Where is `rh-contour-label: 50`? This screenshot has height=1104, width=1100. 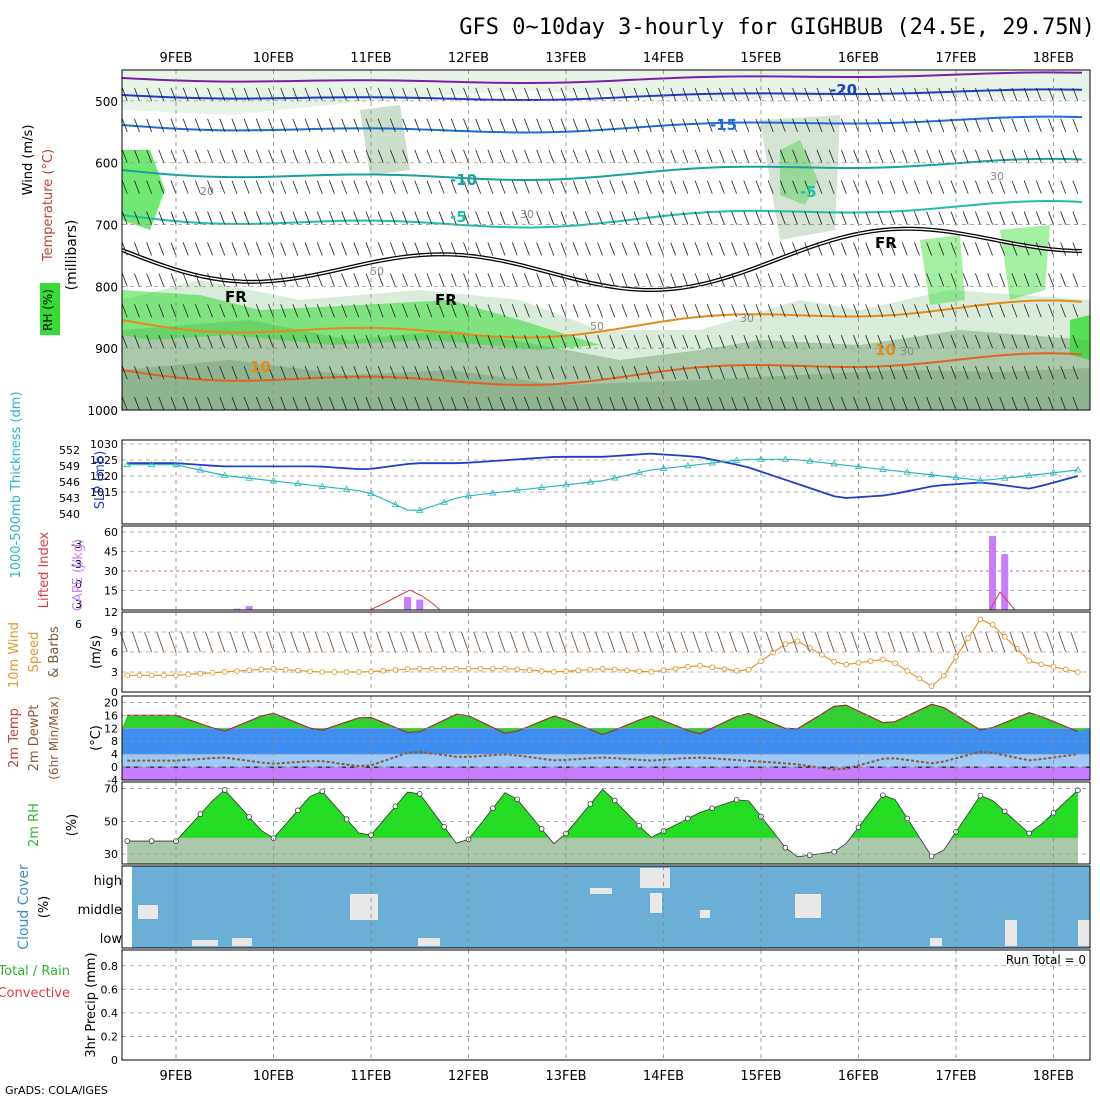
rh-contour-label: 50 is located at coordinates (597, 326).